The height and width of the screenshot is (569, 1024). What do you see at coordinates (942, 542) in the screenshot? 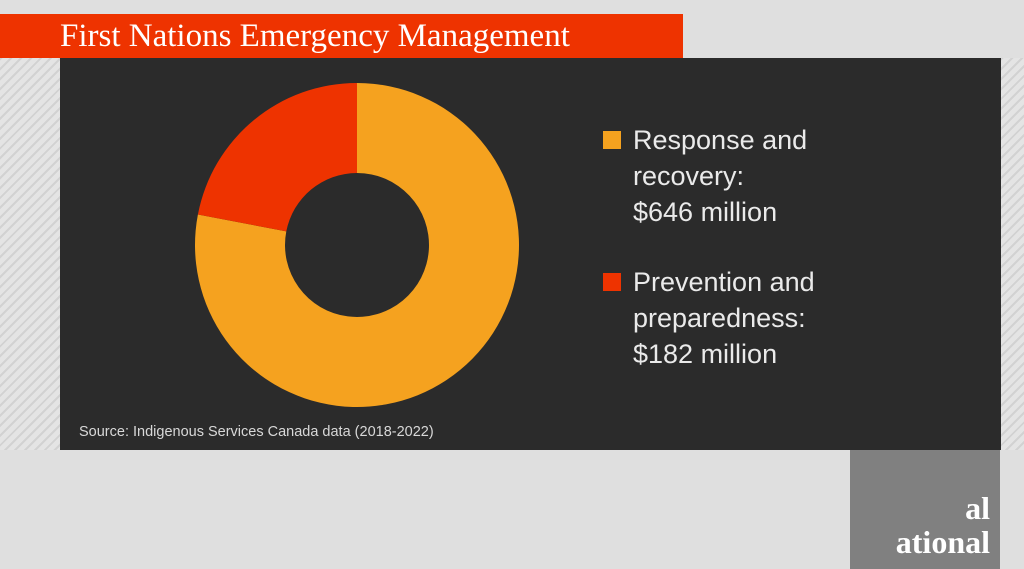
I see `logo-text-line: ational` at bounding box center [942, 542].